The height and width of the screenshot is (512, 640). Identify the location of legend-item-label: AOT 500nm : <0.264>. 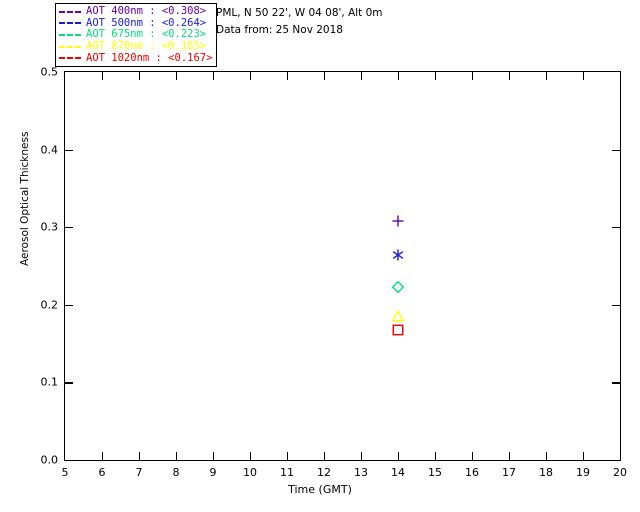
(146, 22).